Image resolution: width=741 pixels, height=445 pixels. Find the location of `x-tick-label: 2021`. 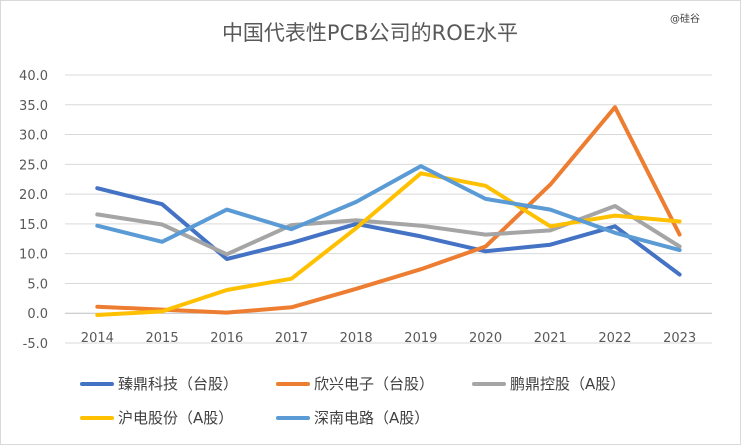

x-tick-label: 2021 is located at coordinates (550, 338).